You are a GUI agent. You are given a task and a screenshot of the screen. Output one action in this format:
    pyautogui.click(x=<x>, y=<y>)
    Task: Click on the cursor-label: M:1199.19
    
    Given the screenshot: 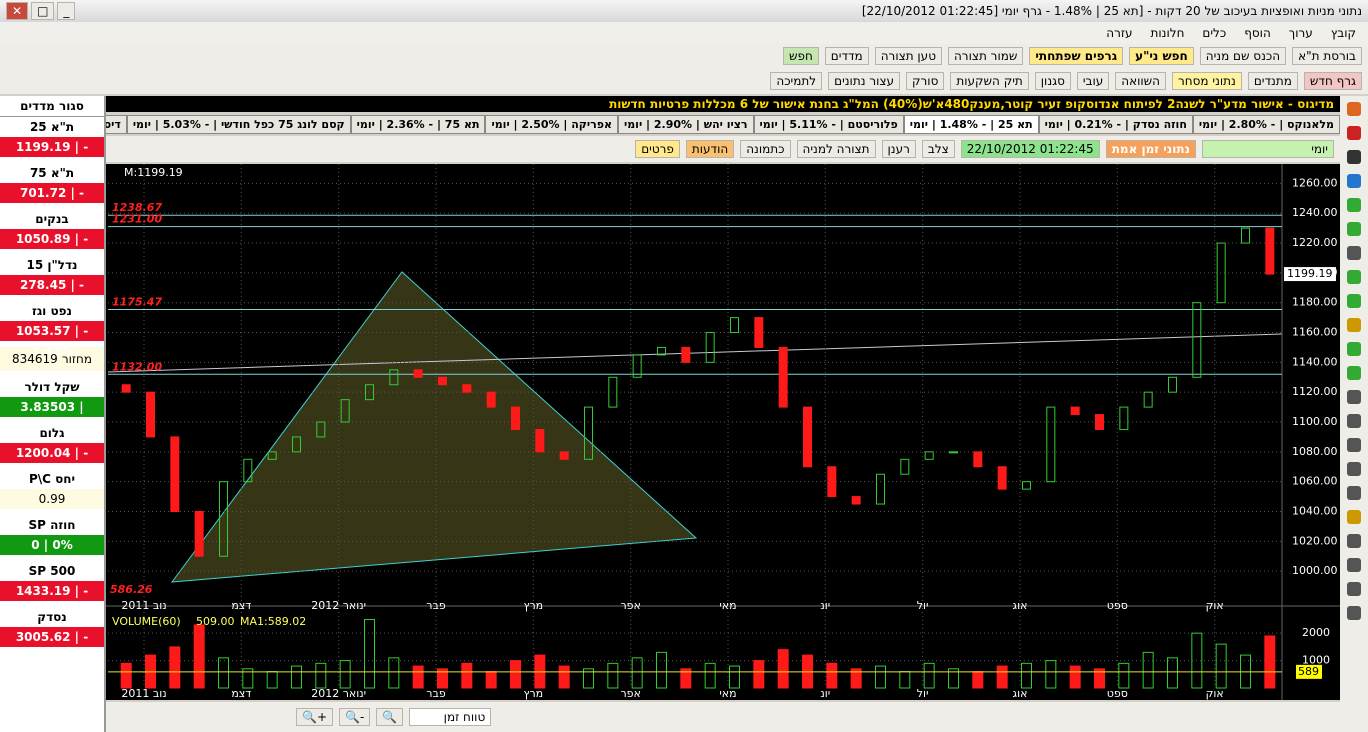 What is the action you would take?
    pyautogui.click(x=153, y=172)
    